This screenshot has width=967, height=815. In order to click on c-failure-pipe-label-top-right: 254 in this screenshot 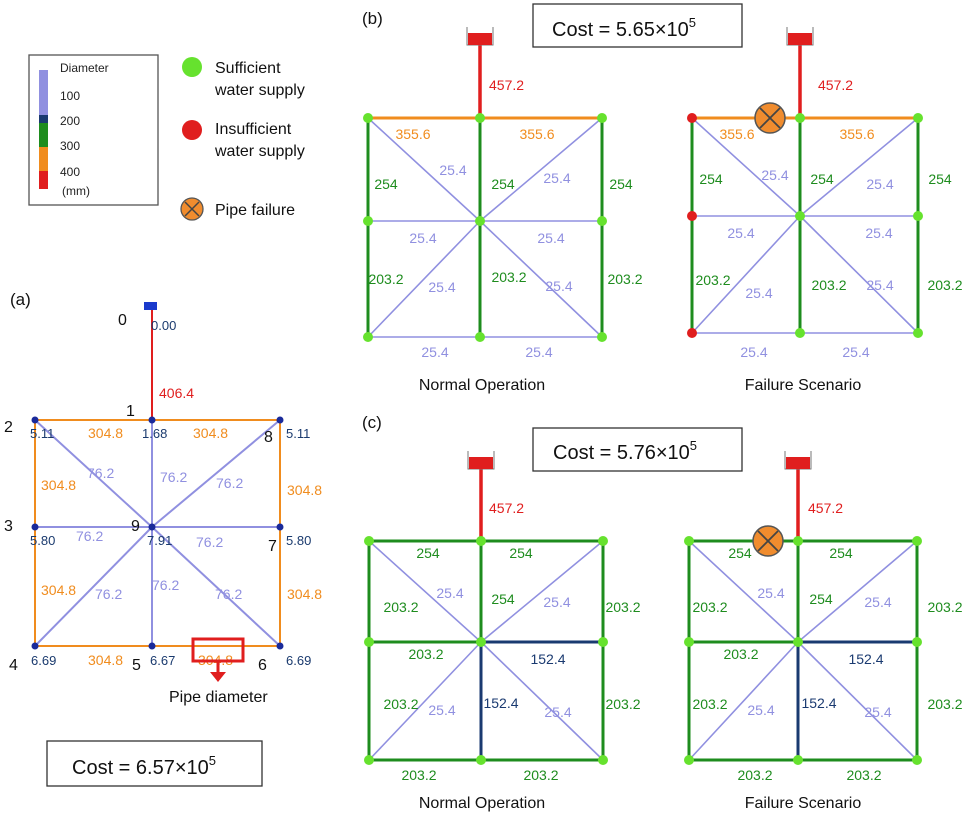, I will do `click(841, 553)`.